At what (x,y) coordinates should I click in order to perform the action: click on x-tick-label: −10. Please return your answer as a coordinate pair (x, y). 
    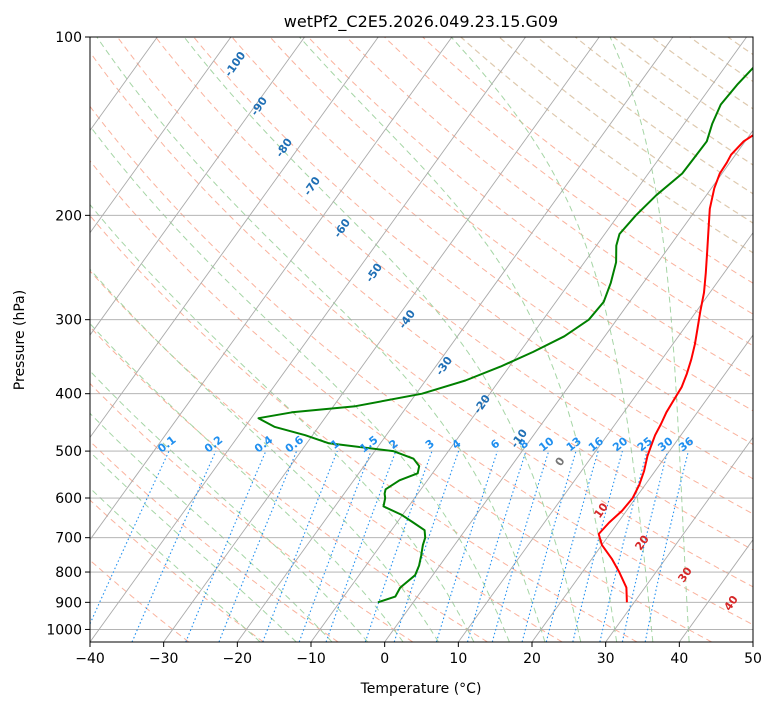
    Looking at the image, I should click on (311, 659).